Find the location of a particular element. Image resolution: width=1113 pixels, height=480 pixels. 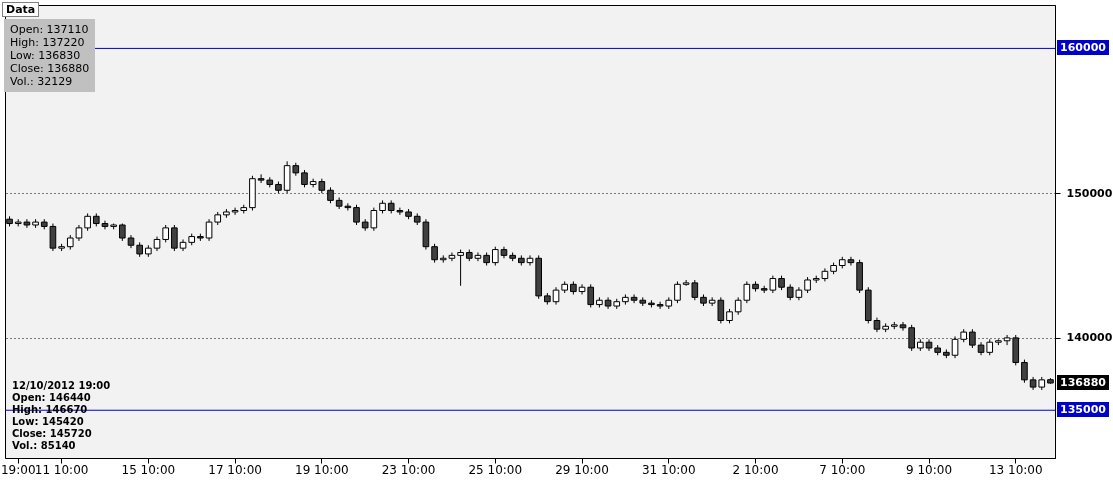

x-tick-label: 23 10:00 is located at coordinates (408, 469).